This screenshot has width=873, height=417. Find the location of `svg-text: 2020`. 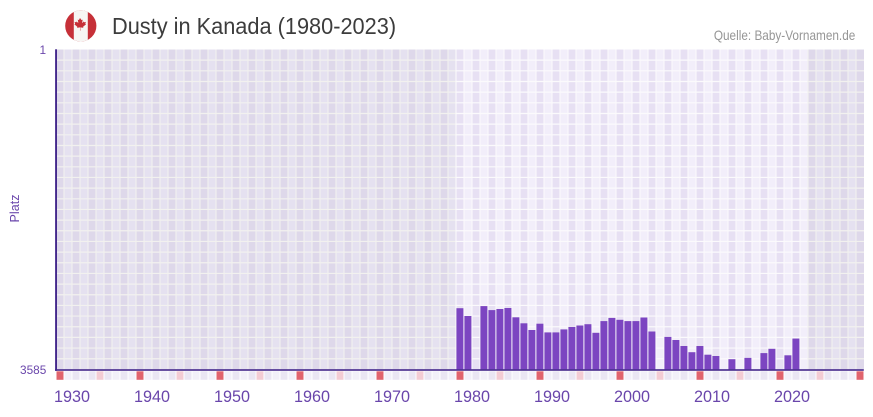

svg-text: 2020 is located at coordinates (792, 397).